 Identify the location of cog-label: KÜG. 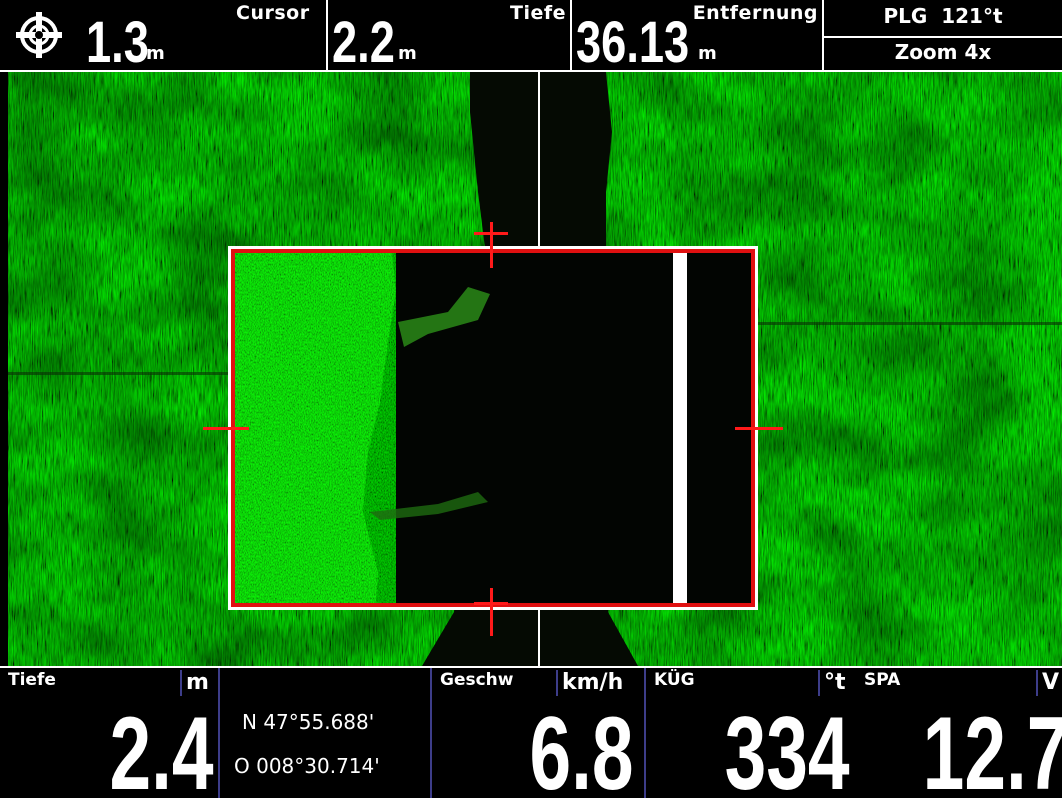
(674, 680).